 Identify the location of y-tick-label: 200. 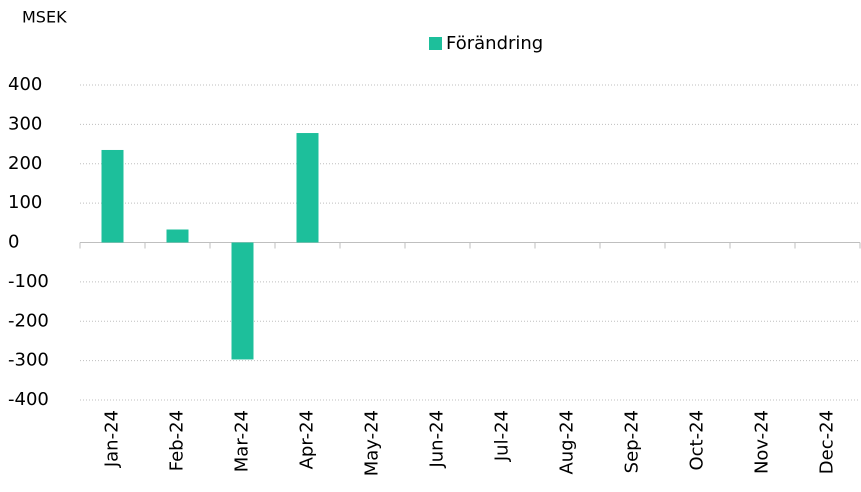
(25, 163).